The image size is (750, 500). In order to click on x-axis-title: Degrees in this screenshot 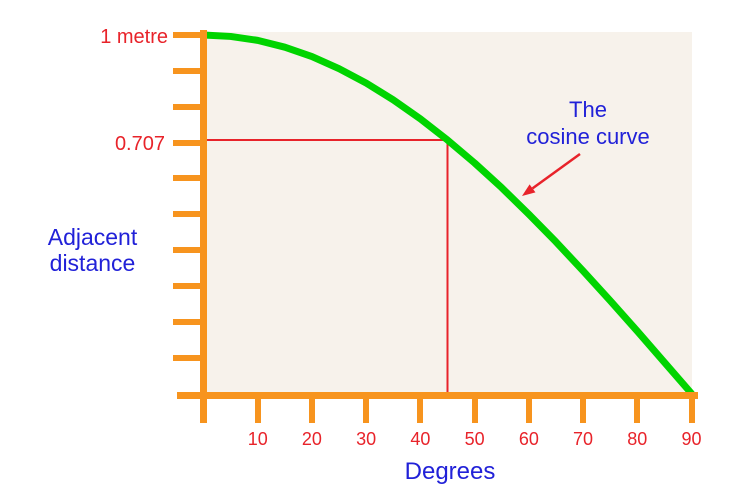, I will do `click(450, 471)`.